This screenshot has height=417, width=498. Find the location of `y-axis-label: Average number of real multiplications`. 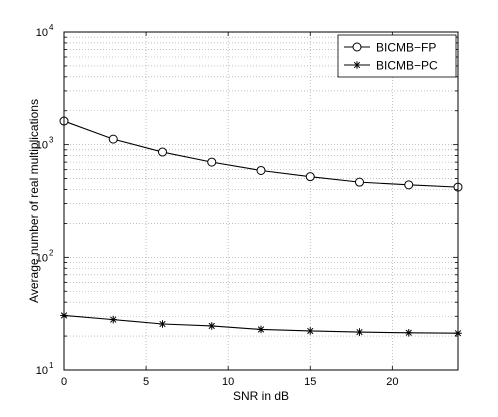

y-axis-label: Average number of real multiplications is located at coordinates (34, 201).